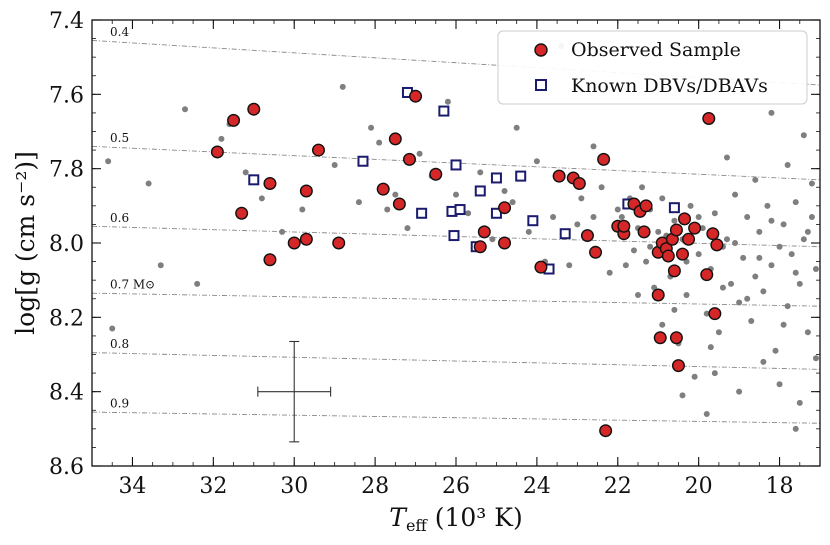 The image size is (830, 545). What do you see at coordinates (119, 218) in the screenshot?
I see `mass-track-label-2: 0.6` at bounding box center [119, 218].